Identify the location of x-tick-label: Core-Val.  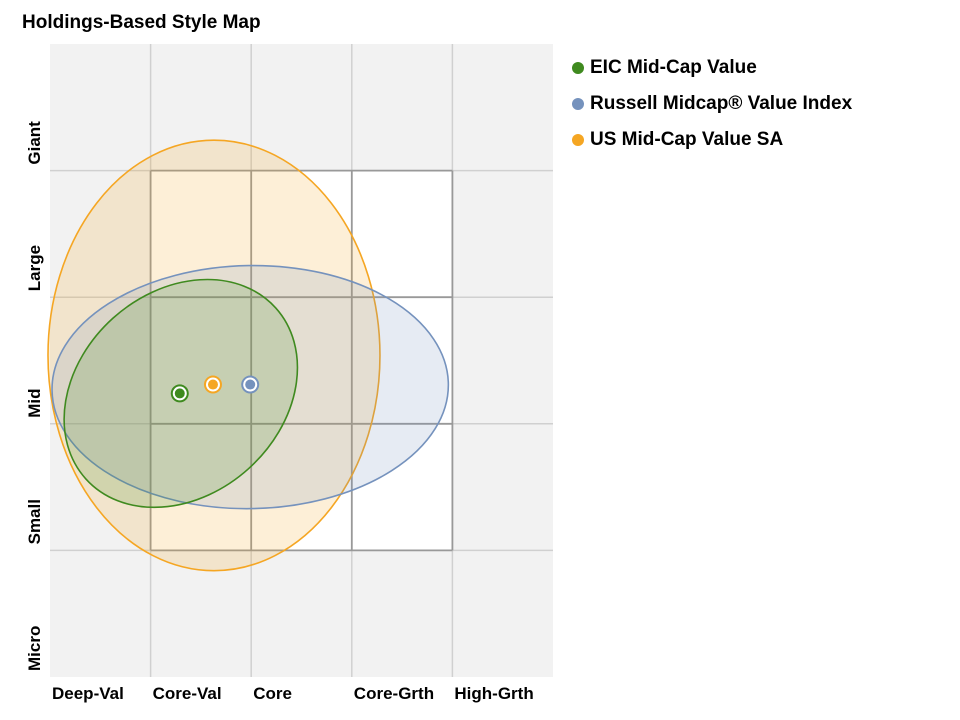
(187, 693).